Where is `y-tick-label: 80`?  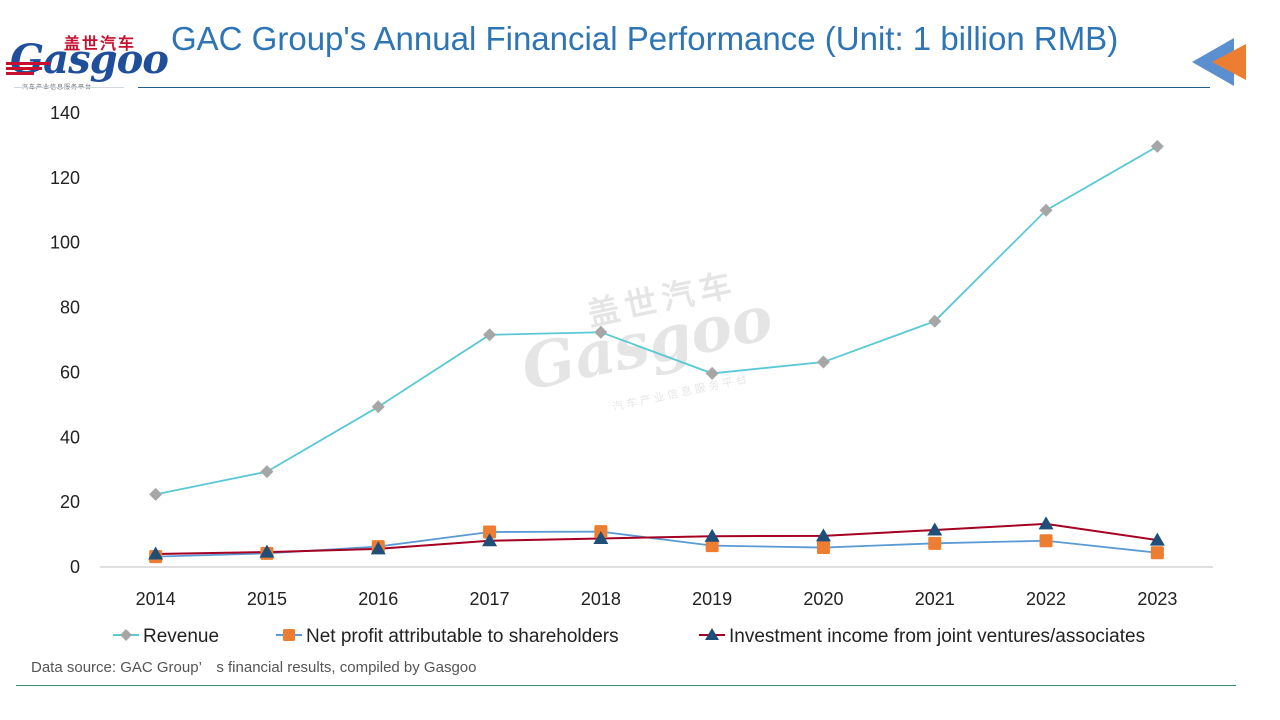
y-tick-label: 80 is located at coordinates (70, 308).